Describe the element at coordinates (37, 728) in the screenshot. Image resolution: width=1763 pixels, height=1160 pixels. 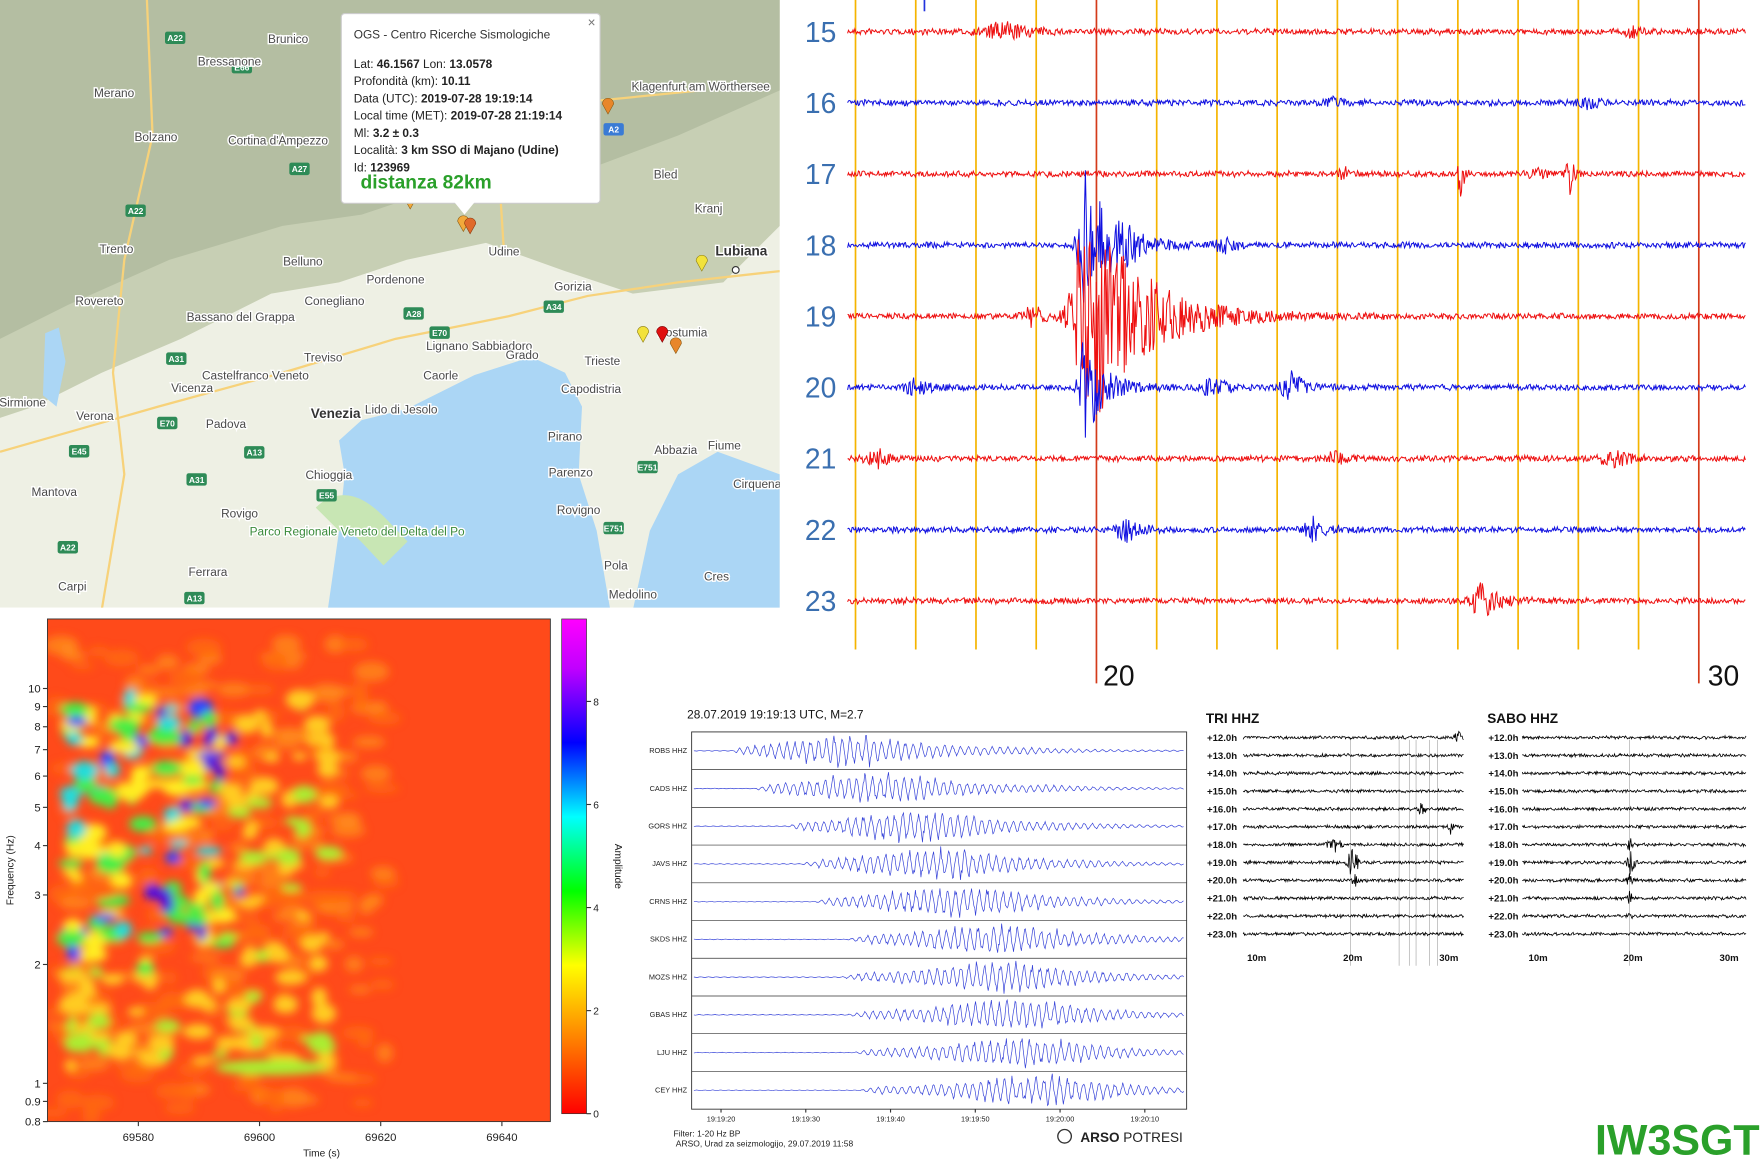
I see `y-tick-label: 8` at that location.